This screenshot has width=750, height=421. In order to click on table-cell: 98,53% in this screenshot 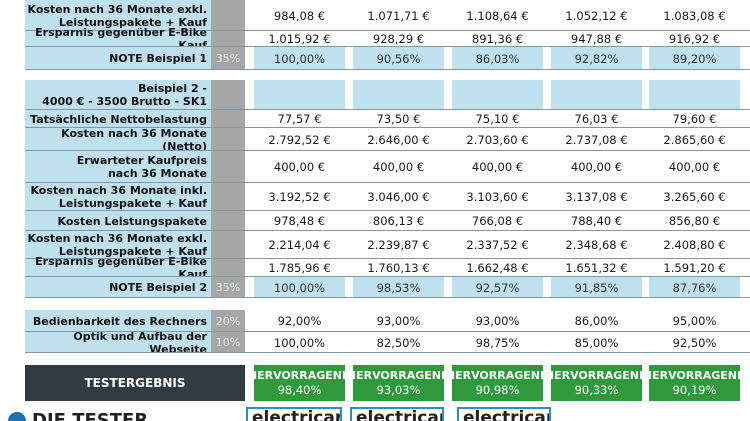, I will do `click(398, 287)`.